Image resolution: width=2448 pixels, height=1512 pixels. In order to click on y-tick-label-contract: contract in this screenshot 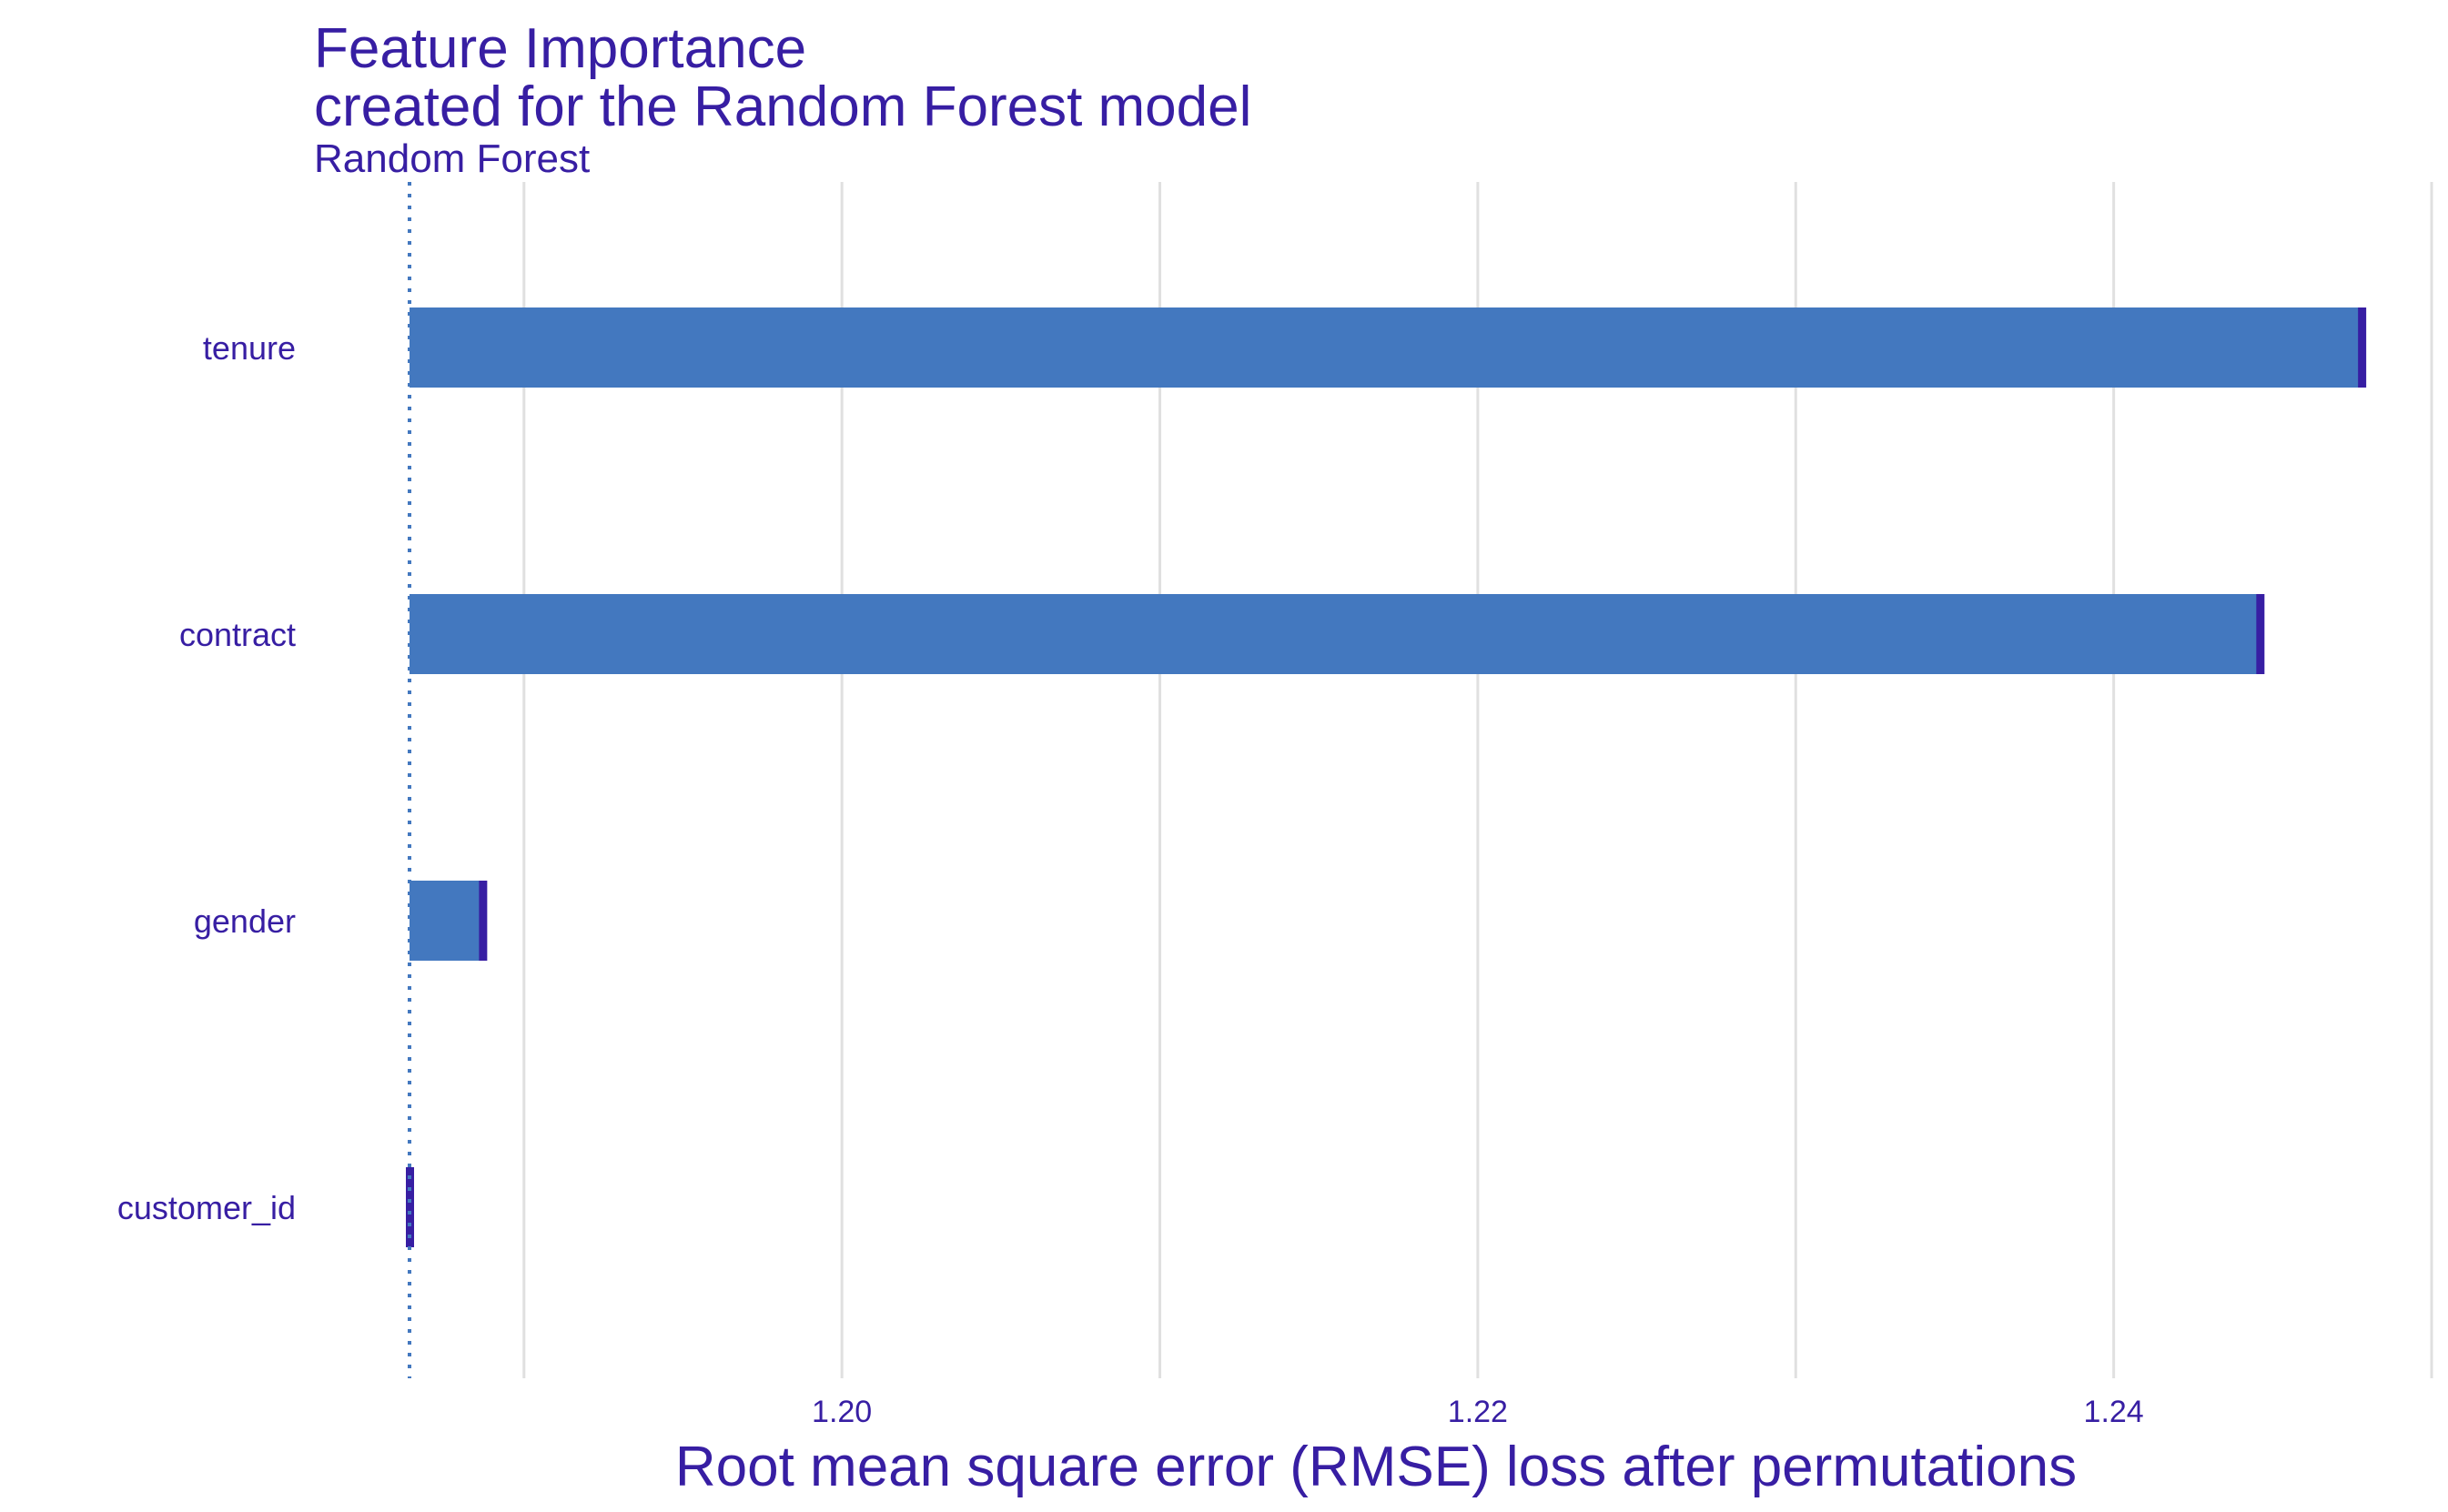, I will do `click(237, 635)`.